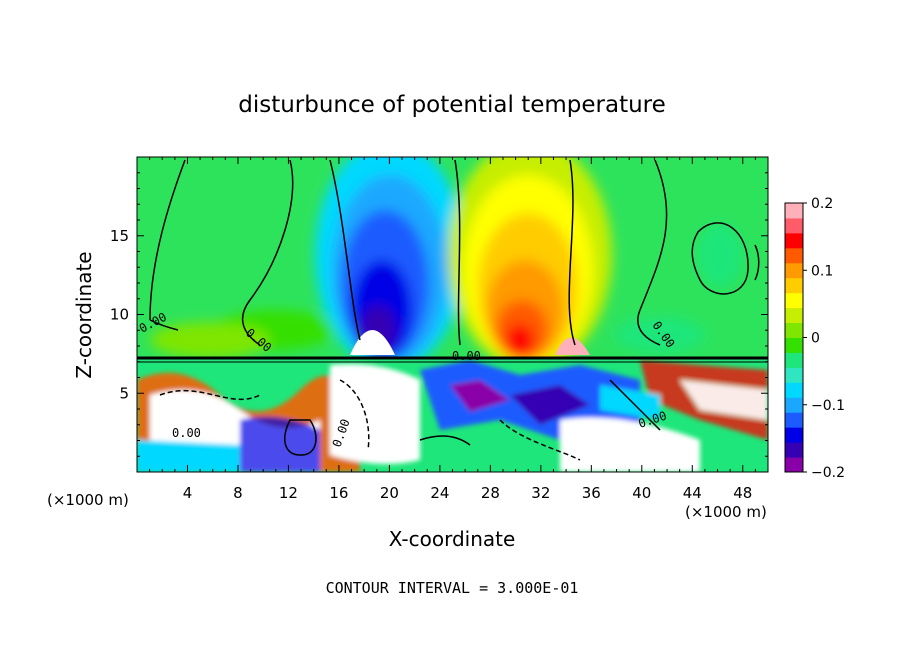 This screenshot has height=654, width=904. Describe the element at coordinates (828, 406) in the screenshot. I see `colorbar-tick-label: −0.1` at that location.